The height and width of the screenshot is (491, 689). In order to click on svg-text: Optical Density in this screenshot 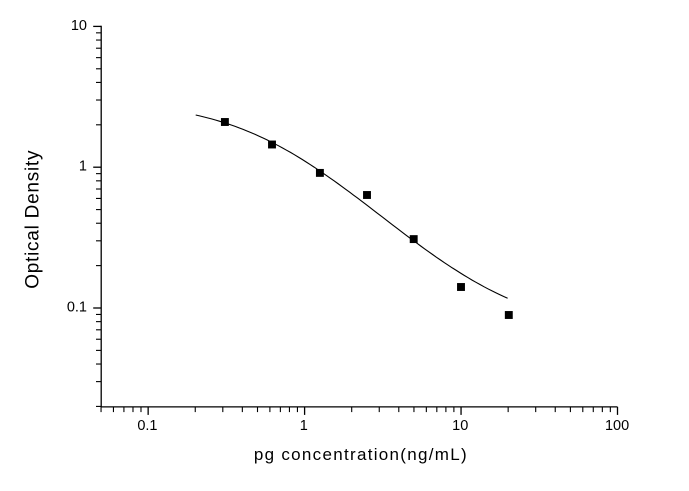, I will do `click(32, 219)`.